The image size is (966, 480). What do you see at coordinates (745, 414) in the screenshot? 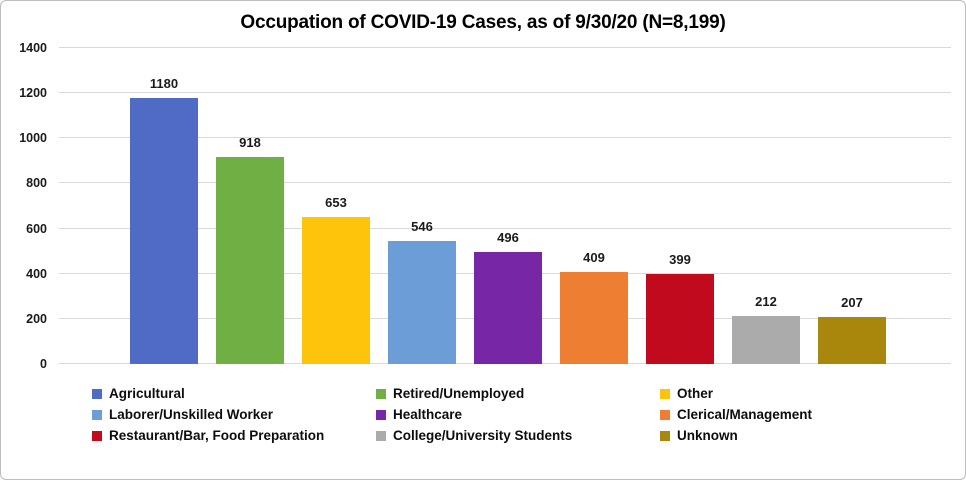
I see `legend-label: Clerical/Management` at bounding box center [745, 414].